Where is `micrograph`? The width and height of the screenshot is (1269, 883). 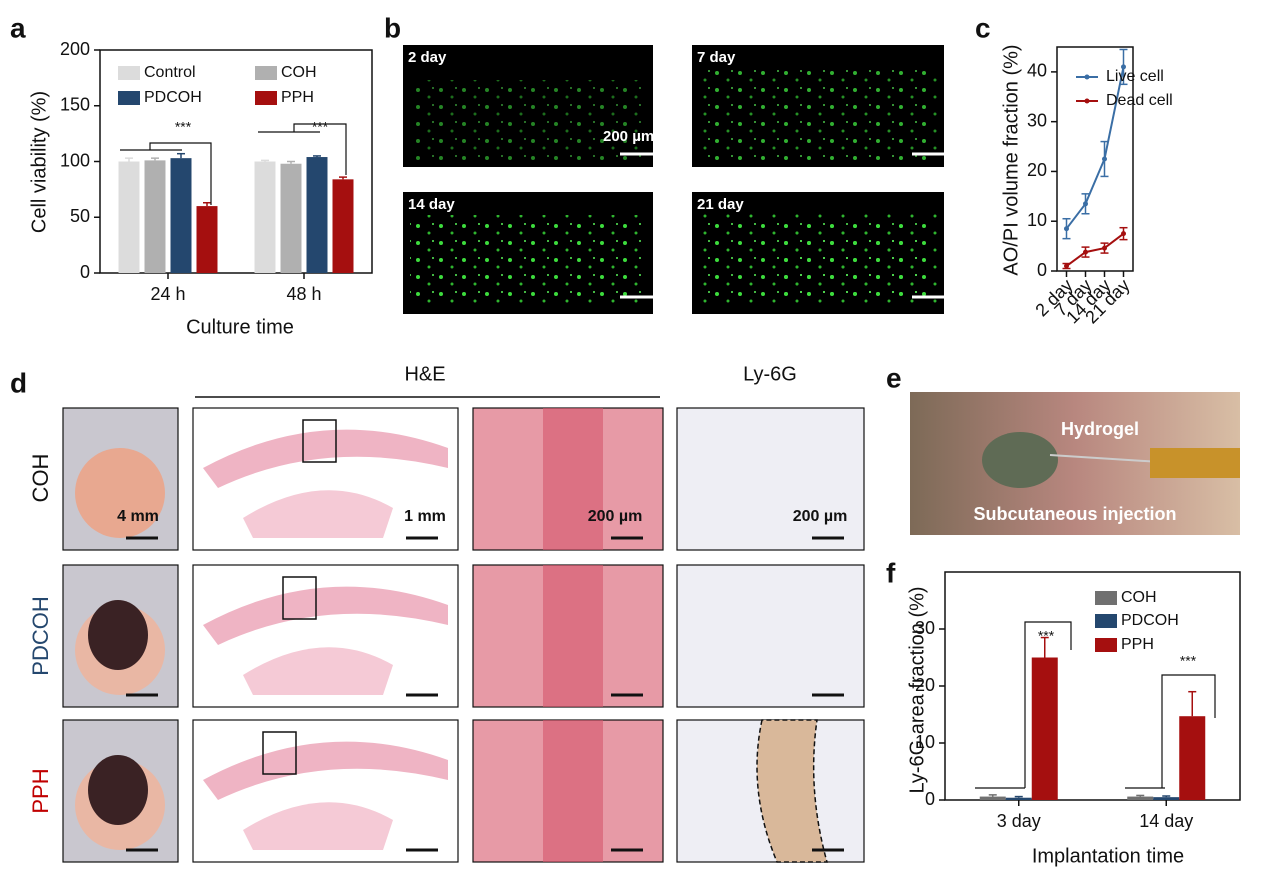
micrograph is located at coordinates (770, 479).